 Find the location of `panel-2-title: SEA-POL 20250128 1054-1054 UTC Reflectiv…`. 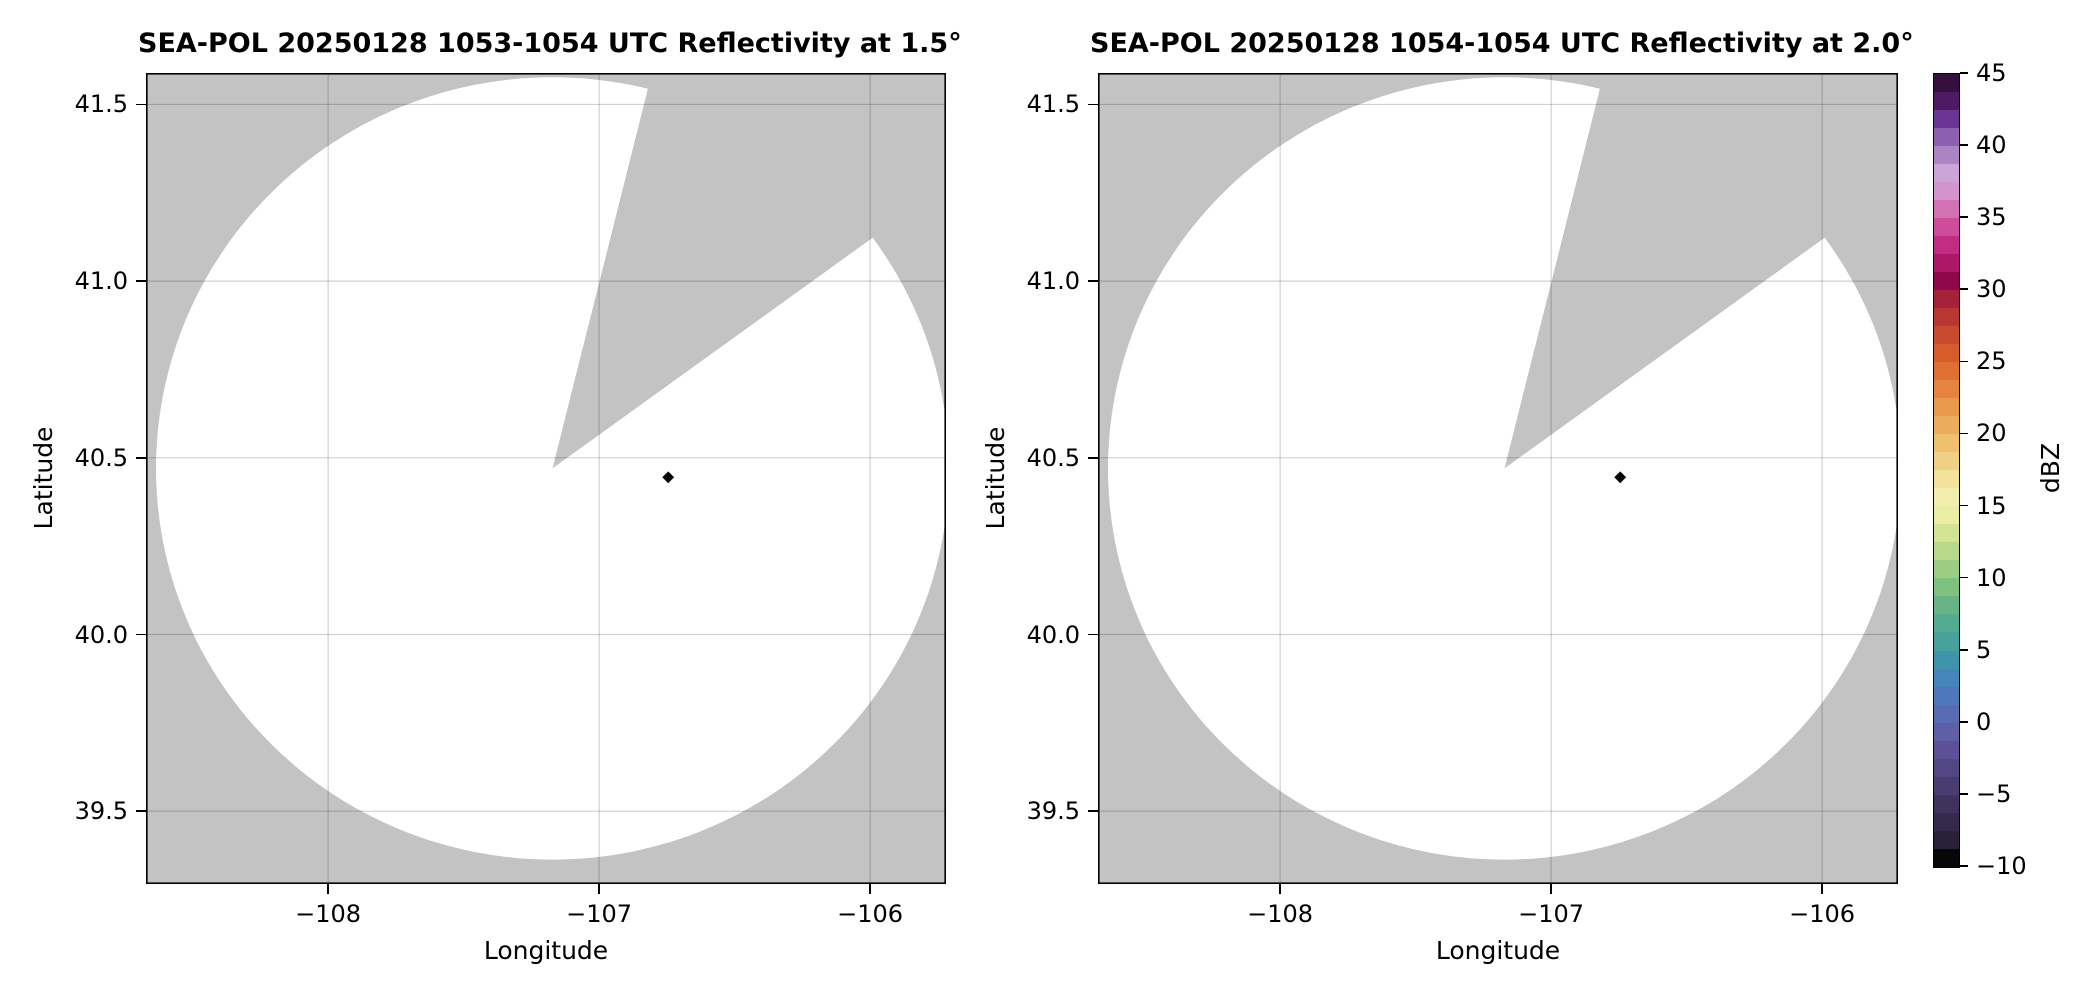

panel-2-title: SEA-POL 20250128 1054-1054 UTC Reflectiv… is located at coordinates (1502, 43).